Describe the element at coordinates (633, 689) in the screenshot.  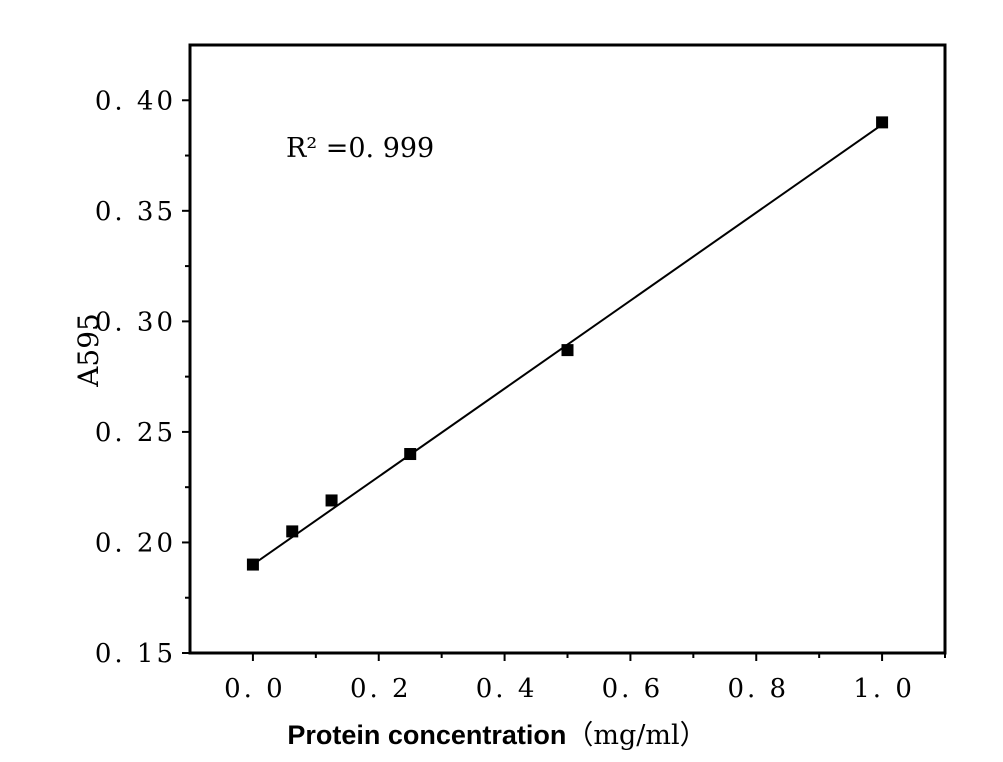
I see `x-tick-label: 0. 6` at that location.